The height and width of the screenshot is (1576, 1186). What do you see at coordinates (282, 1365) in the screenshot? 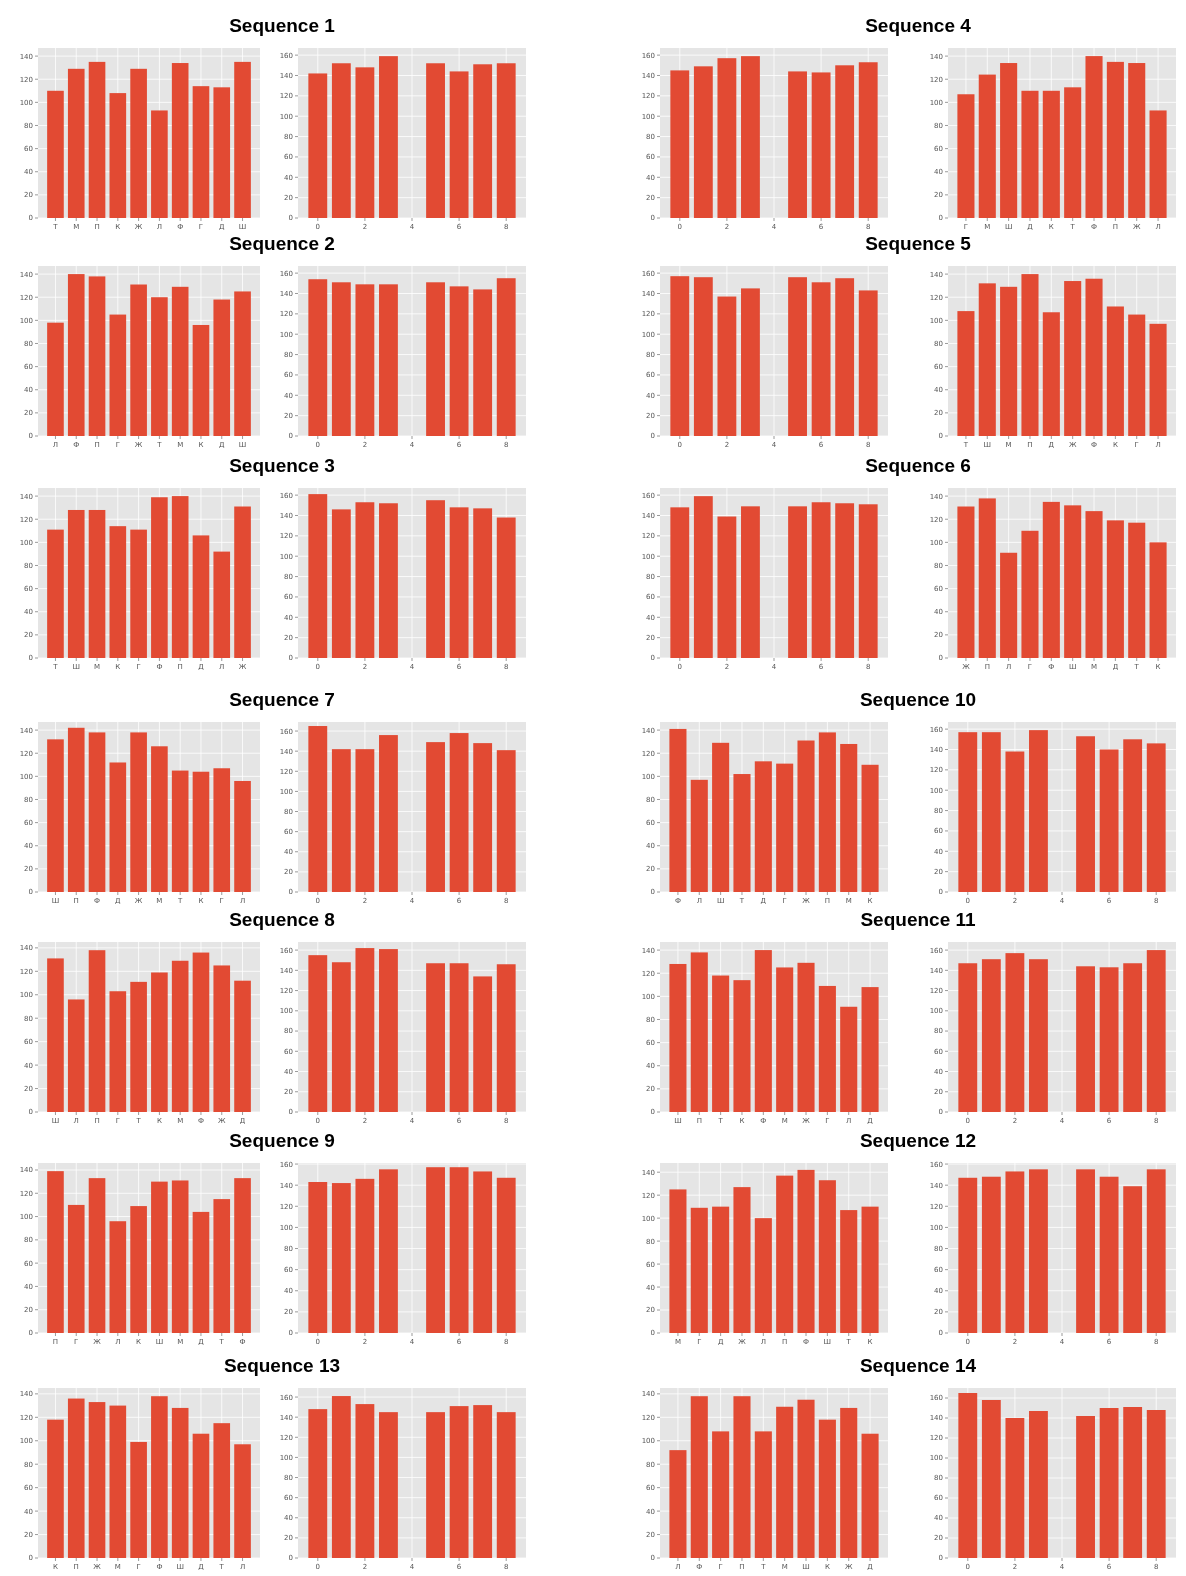
I see `chart-title: Sequence 13` at bounding box center [282, 1365].